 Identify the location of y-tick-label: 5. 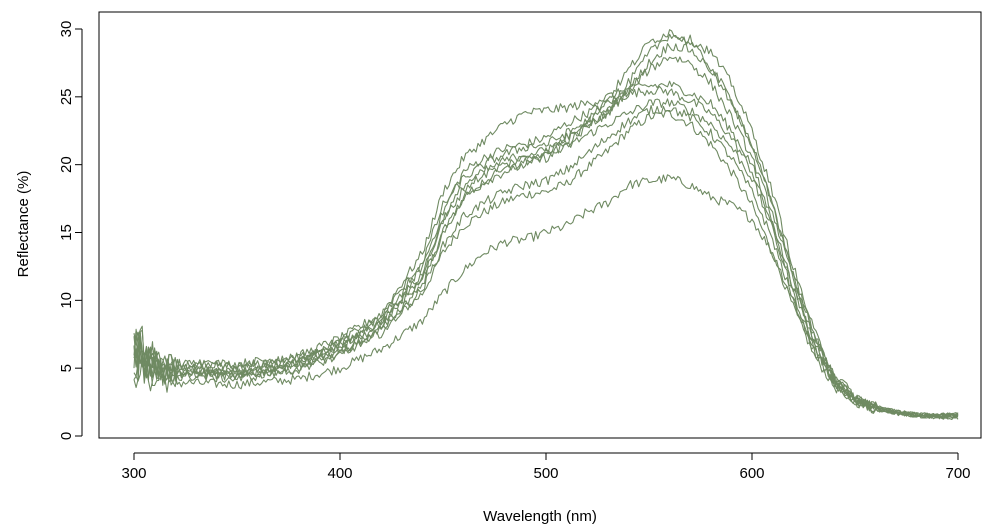
(66, 368).